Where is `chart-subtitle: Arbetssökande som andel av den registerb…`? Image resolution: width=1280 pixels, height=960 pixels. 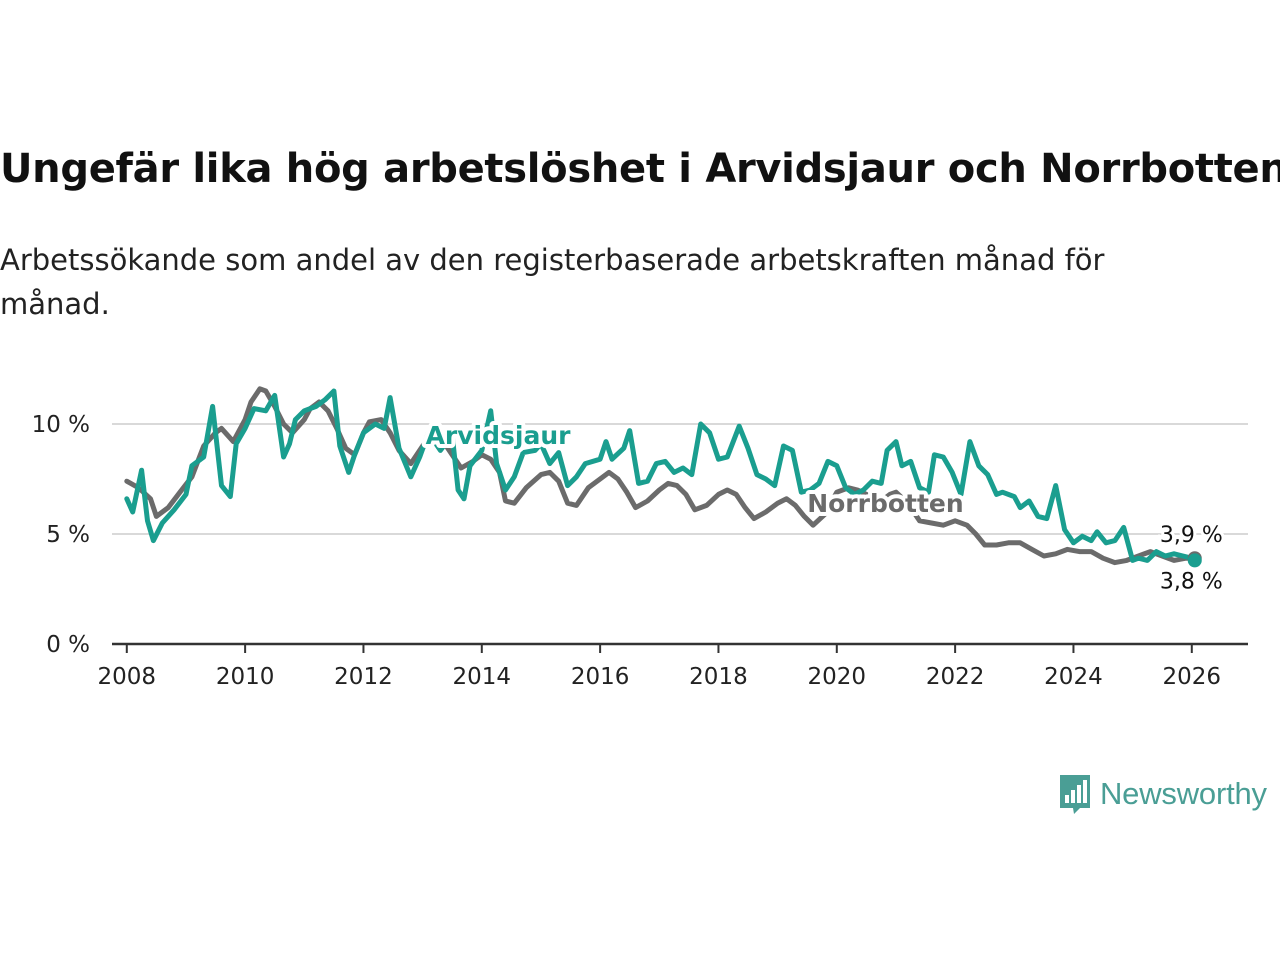 chart-subtitle: Arbetssökande som andel av den registerb… is located at coordinates (552, 282).